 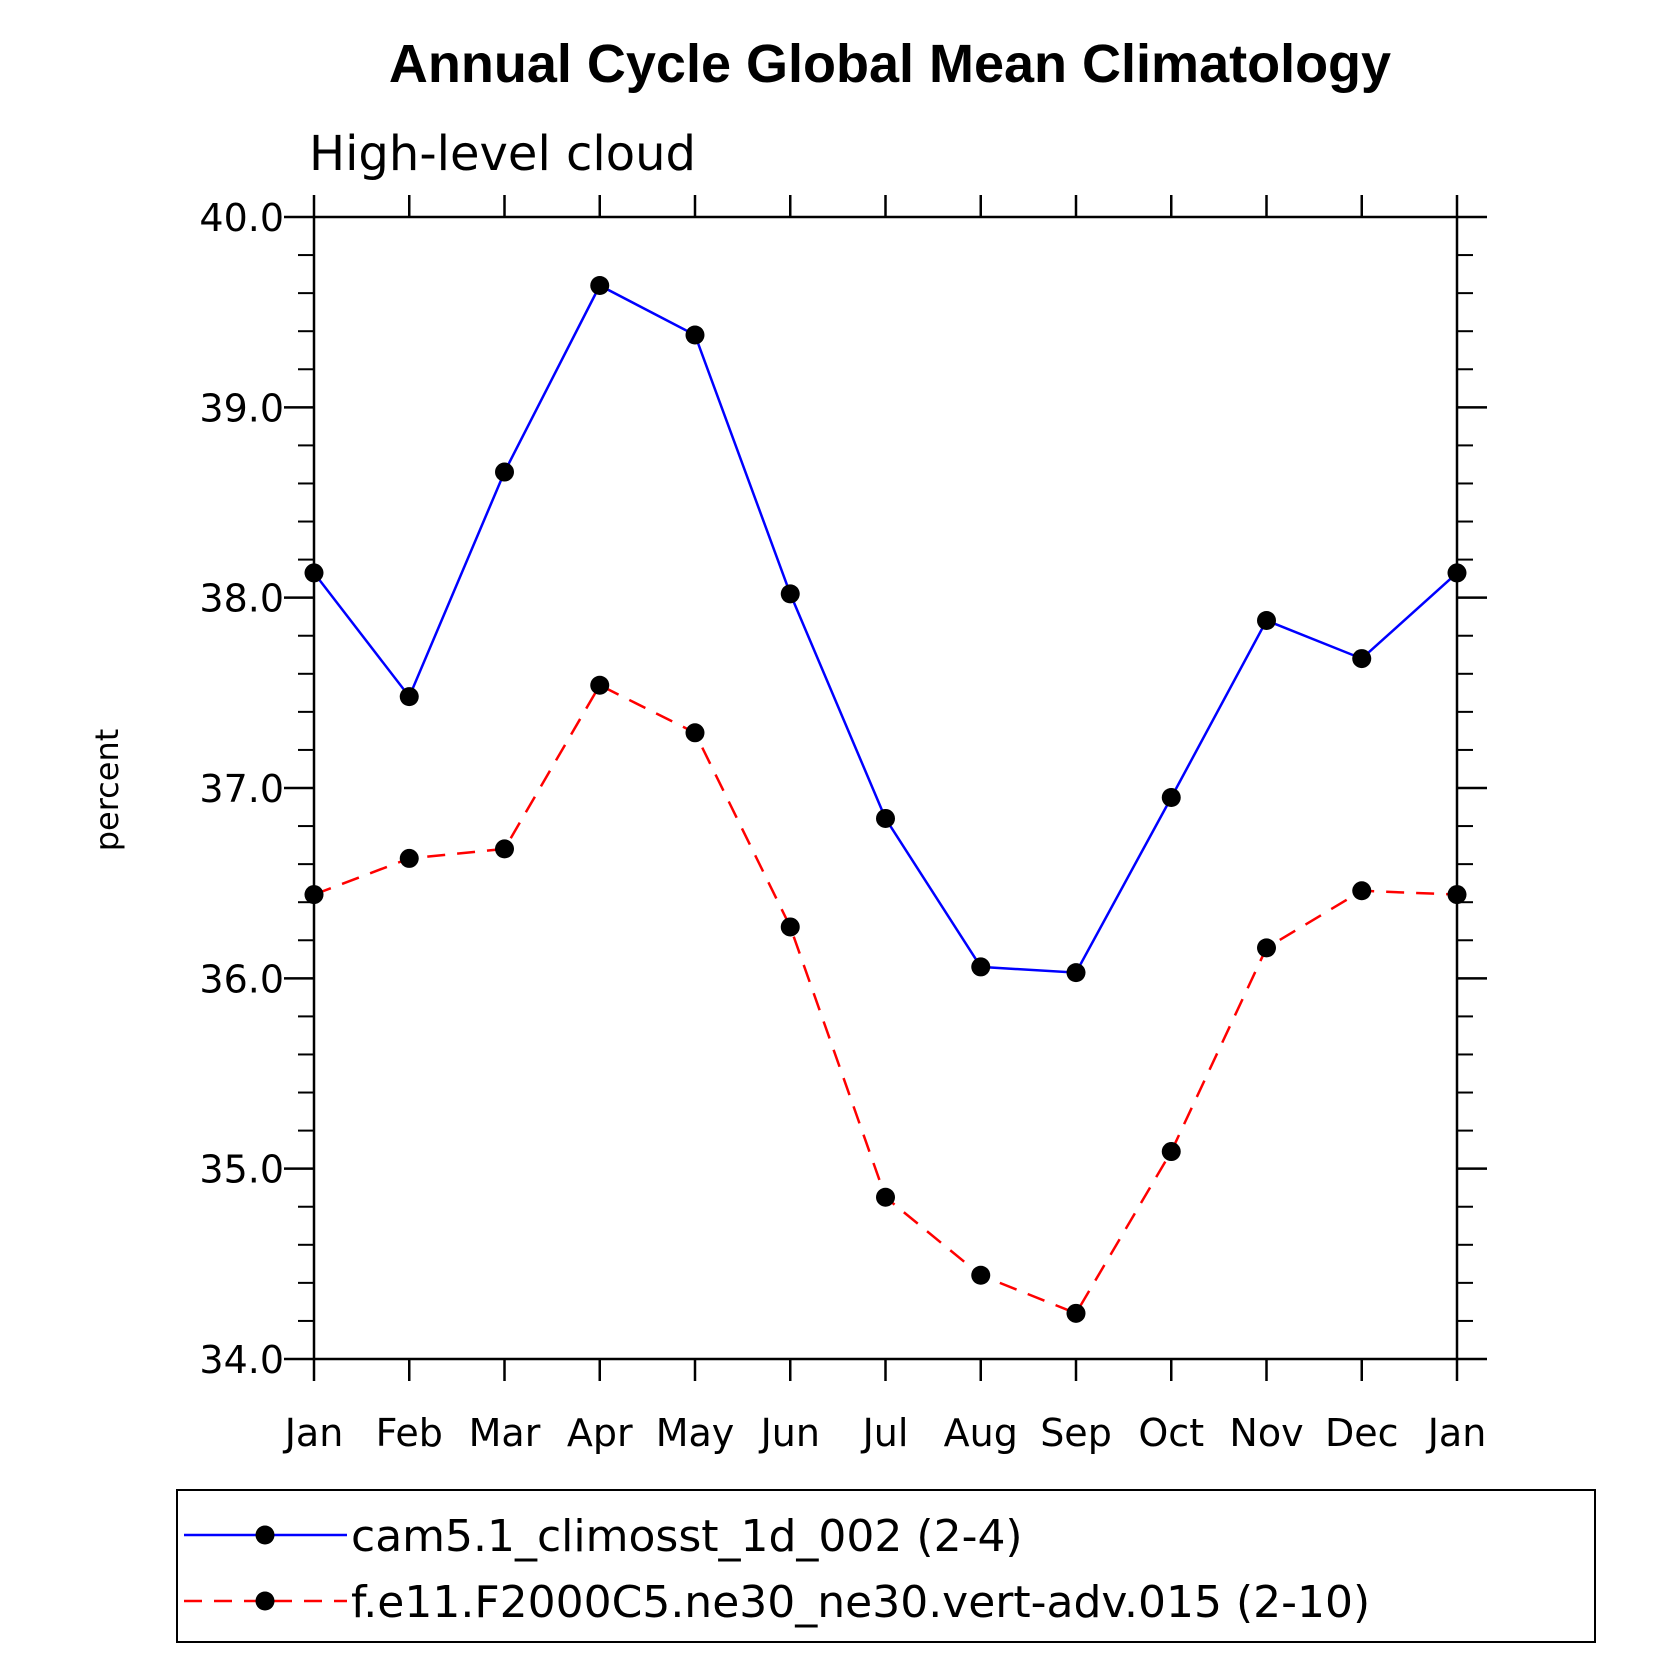 What do you see at coordinates (409, 1433) in the screenshot?
I see `x-tick-label: Feb` at bounding box center [409, 1433].